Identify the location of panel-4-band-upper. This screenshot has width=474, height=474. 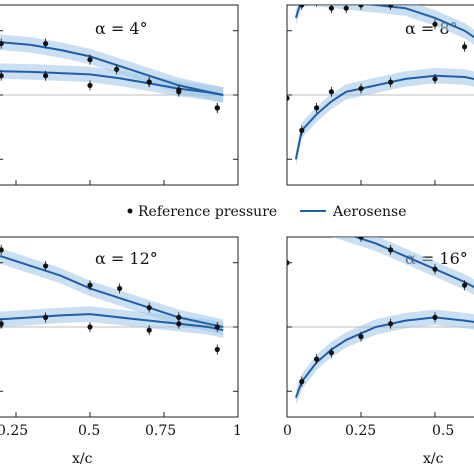
(403, 266).